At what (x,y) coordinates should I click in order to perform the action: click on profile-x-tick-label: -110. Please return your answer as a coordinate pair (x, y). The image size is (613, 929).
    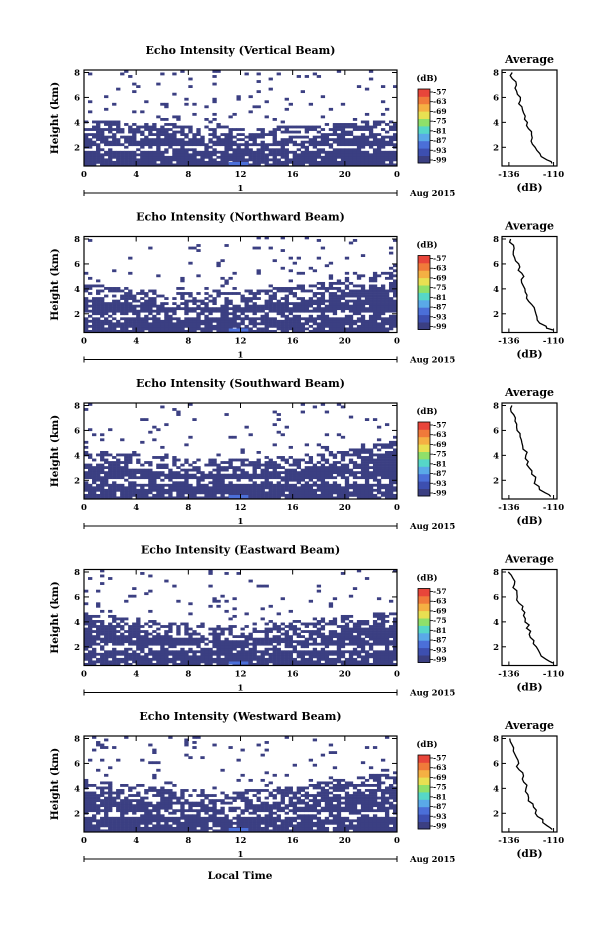
    Looking at the image, I should click on (553, 508).